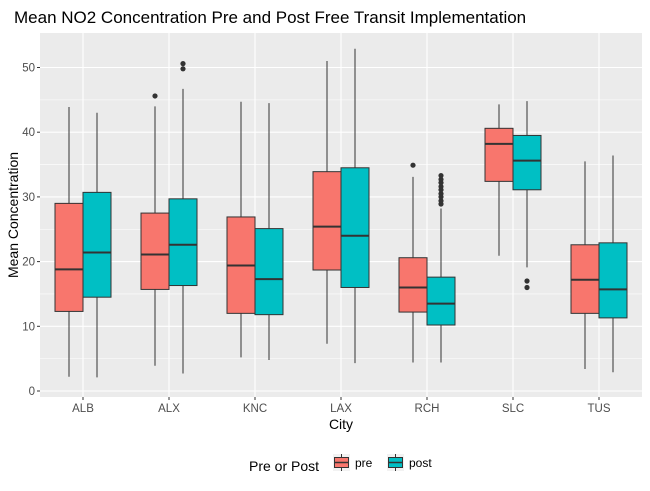 This screenshot has width=650, height=491. I want to click on box-pre-SLC, so click(499, 180).